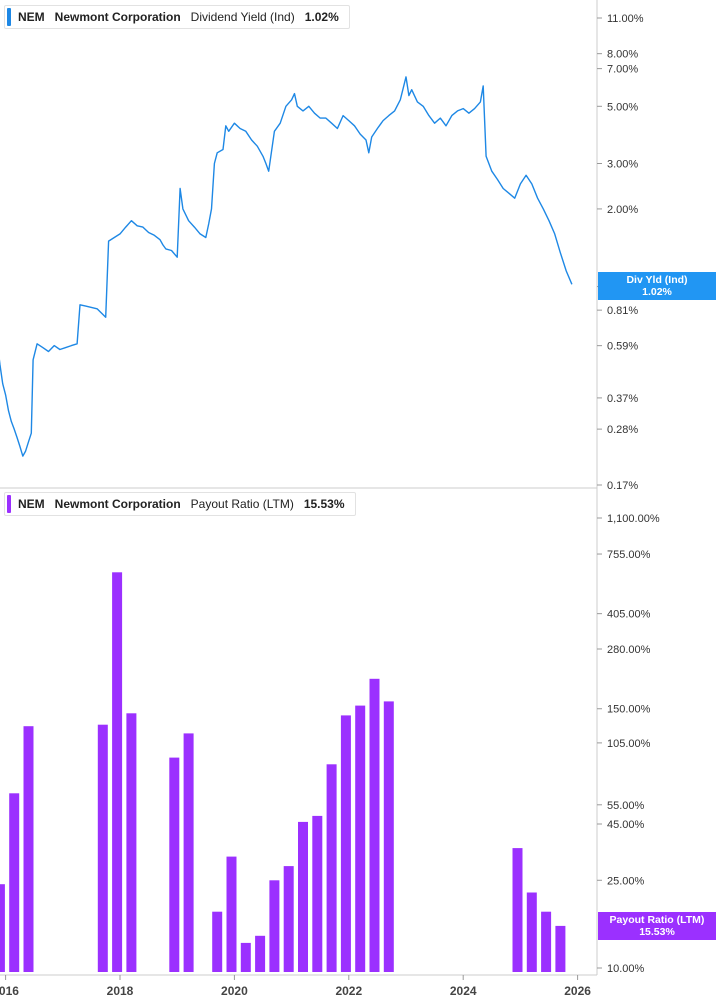  I want to click on legend-metric: Dividend Yield (Ind), so click(242, 17).